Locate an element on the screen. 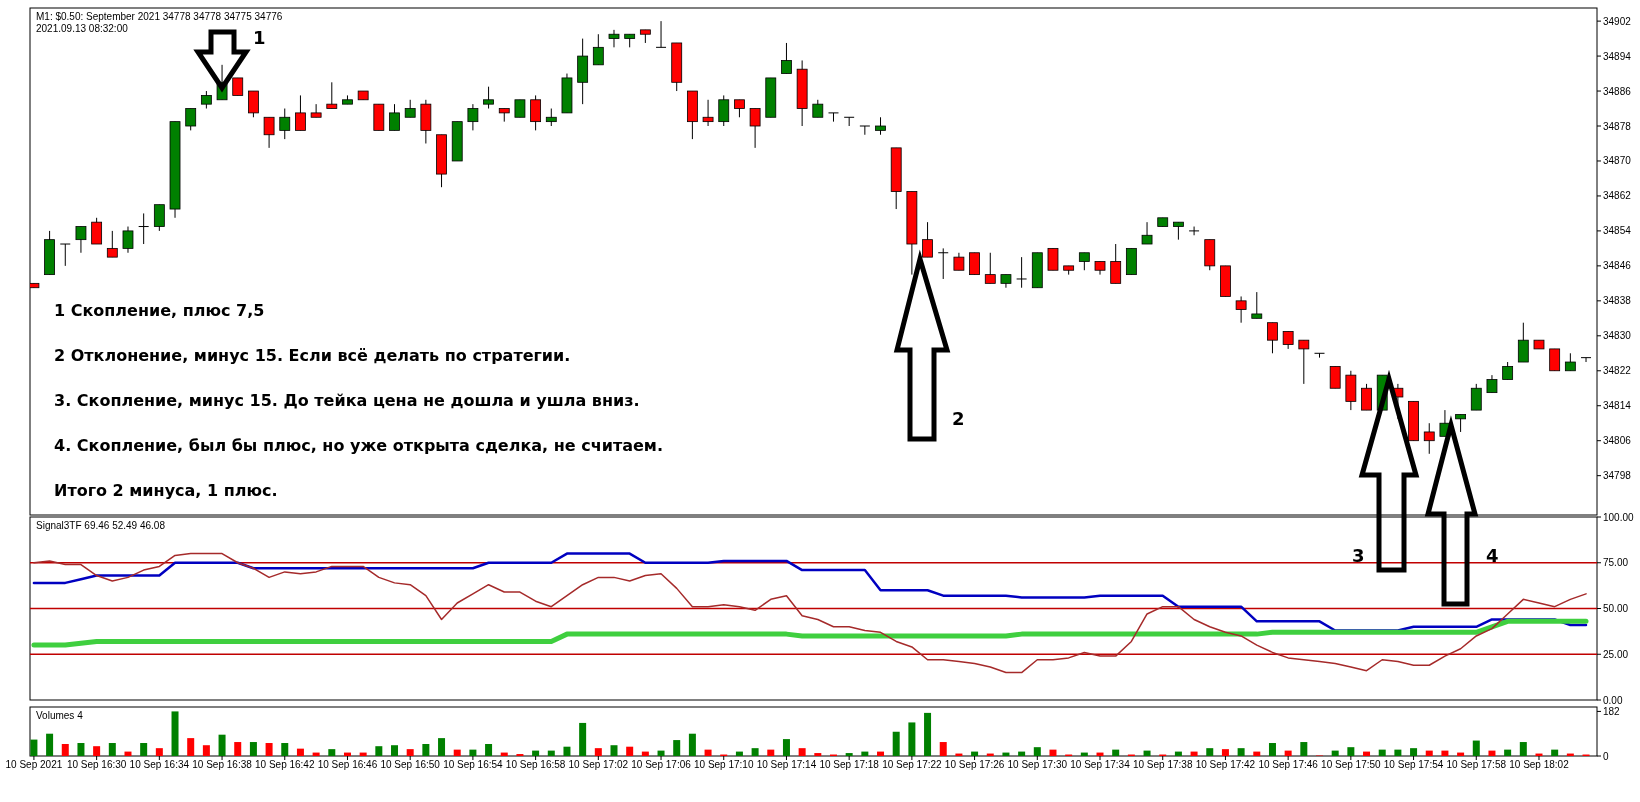  x-tick-label: 10 Sep 2021 is located at coordinates (34, 764).